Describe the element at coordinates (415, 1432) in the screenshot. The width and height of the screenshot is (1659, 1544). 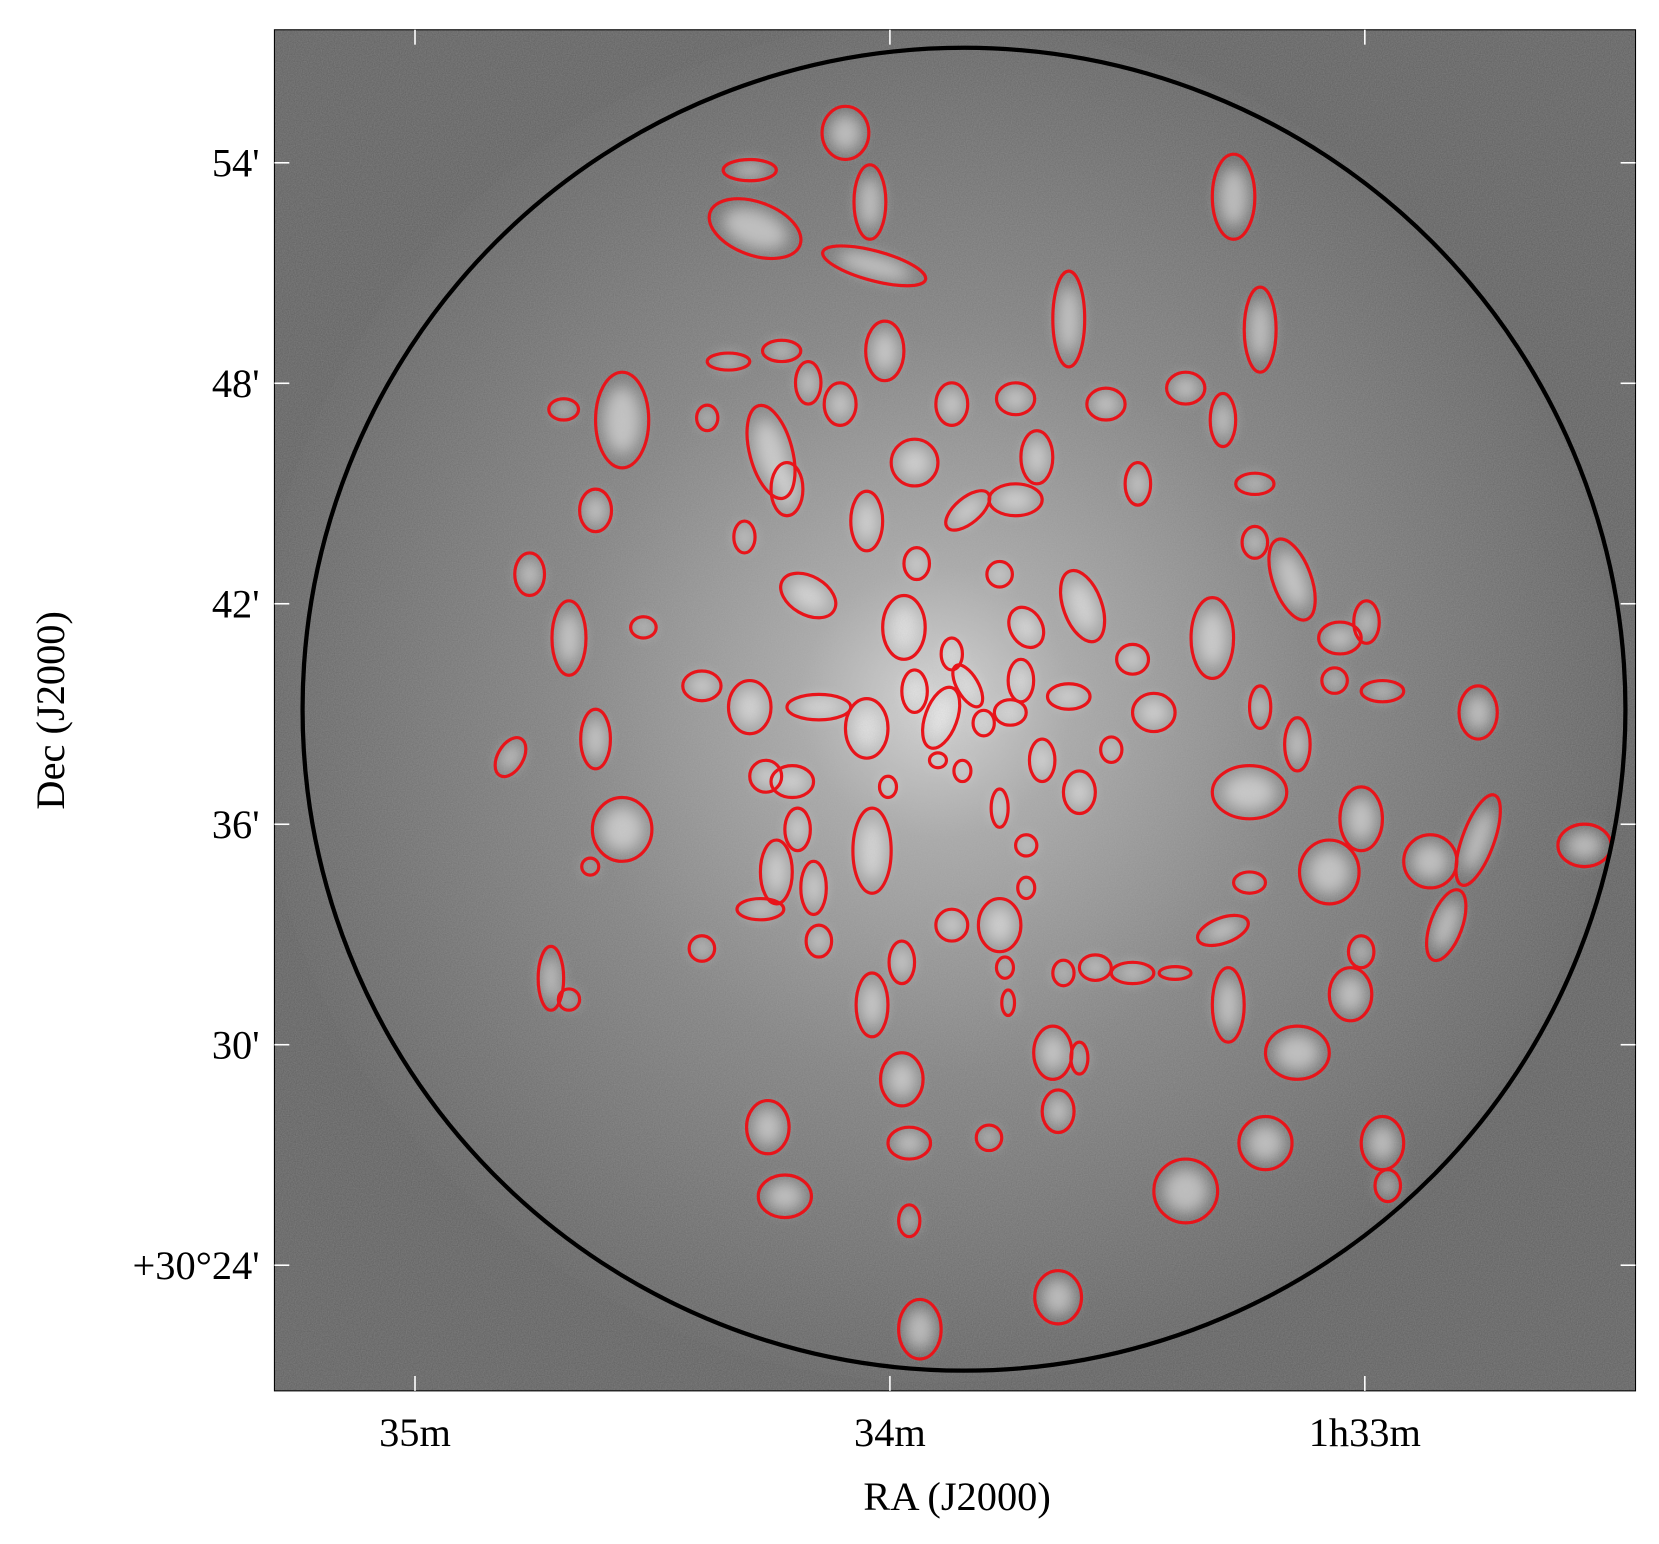
I see `x-tick-label: 35m` at that location.